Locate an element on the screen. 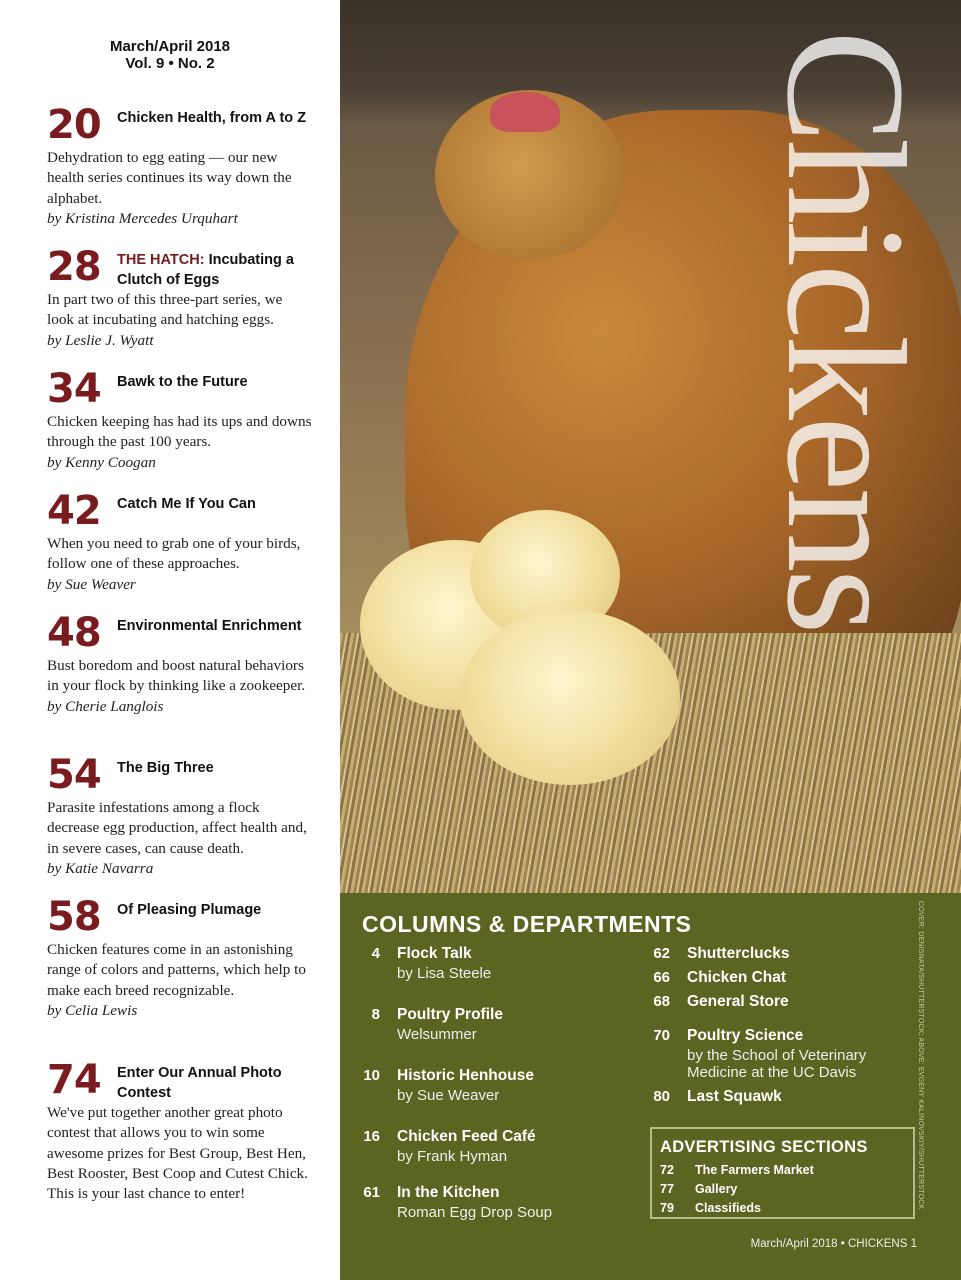 This screenshot has width=961, height=1280. article-title-text: Incubating a Clutch of Eggs is located at coordinates (205, 270).